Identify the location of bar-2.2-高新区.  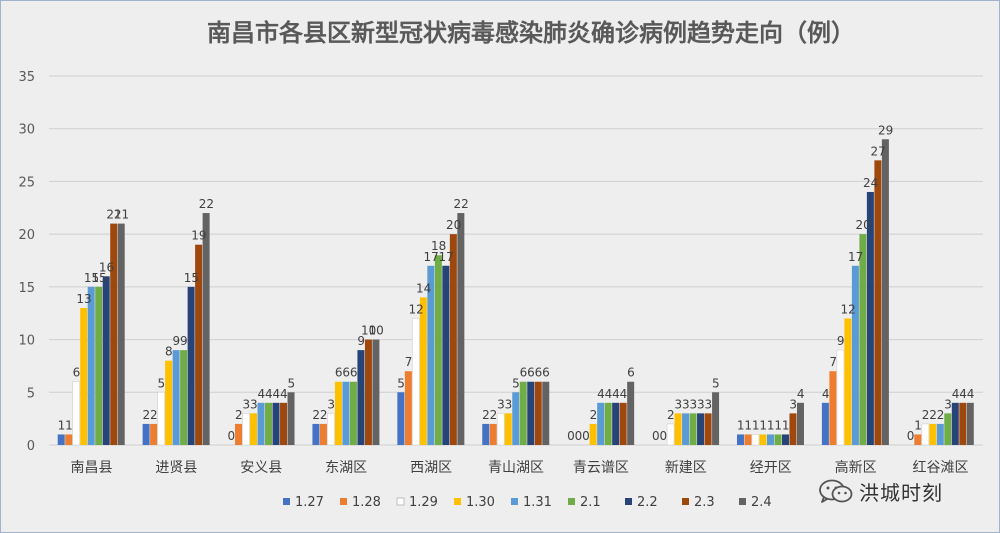
(870, 318).